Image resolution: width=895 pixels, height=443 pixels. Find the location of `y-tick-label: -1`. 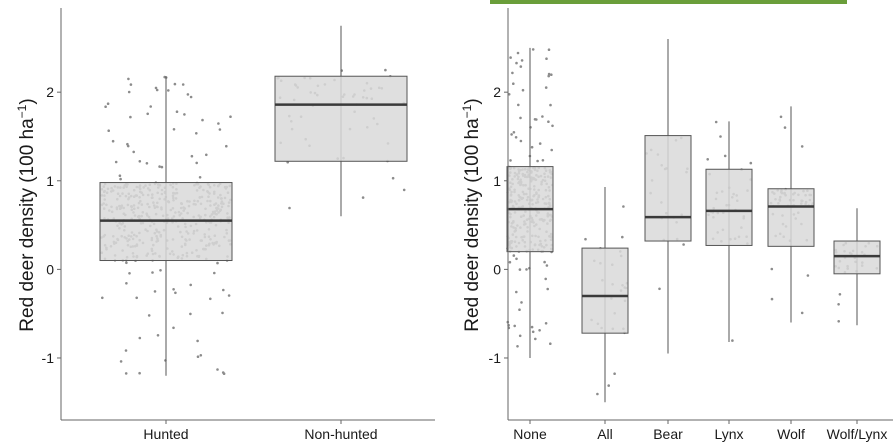

y-tick-label: -1 is located at coordinates (495, 358).